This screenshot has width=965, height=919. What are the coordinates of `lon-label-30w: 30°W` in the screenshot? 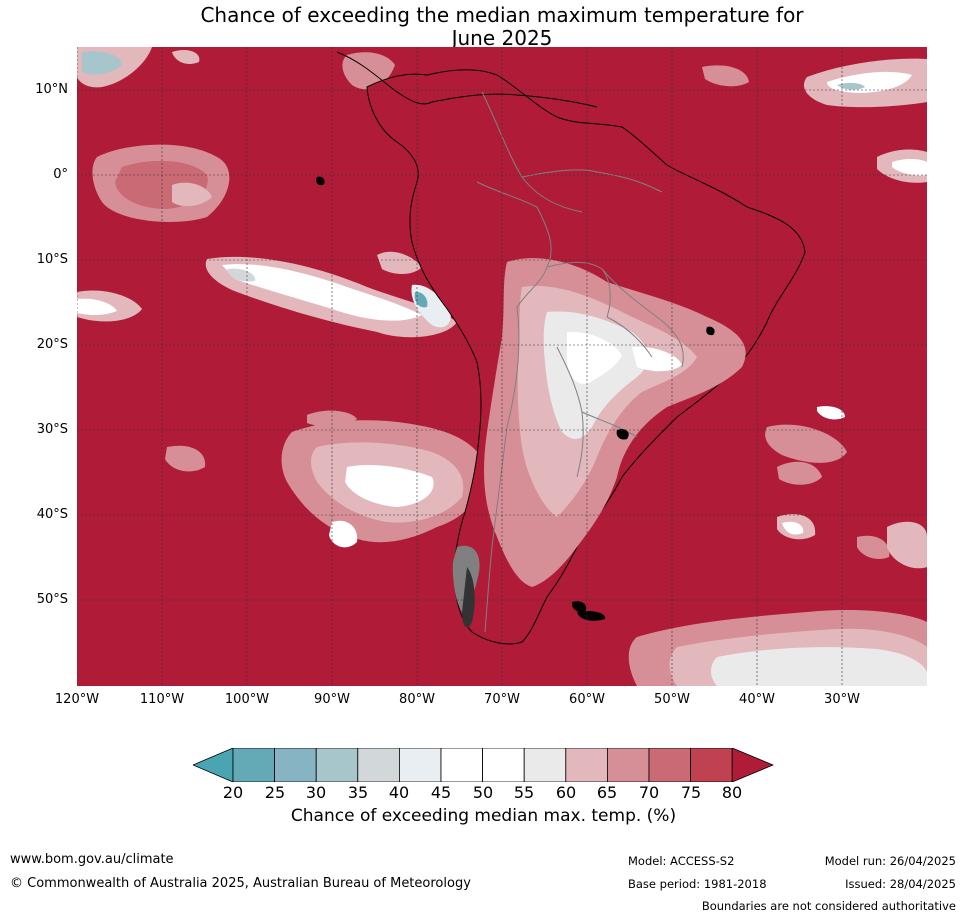 It's located at (842, 699).